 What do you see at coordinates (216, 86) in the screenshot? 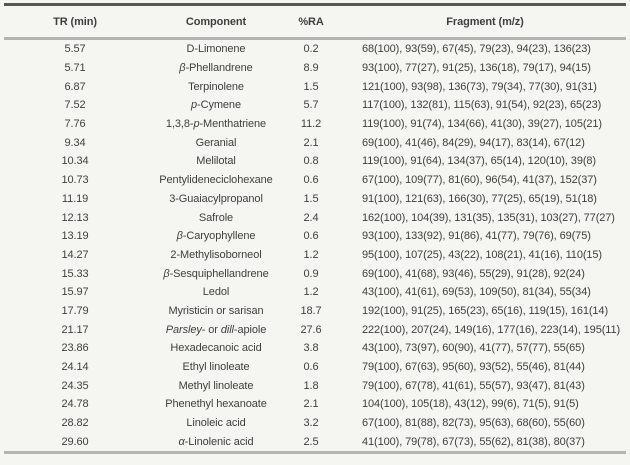
I see `component-cell: Terpinolene` at bounding box center [216, 86].